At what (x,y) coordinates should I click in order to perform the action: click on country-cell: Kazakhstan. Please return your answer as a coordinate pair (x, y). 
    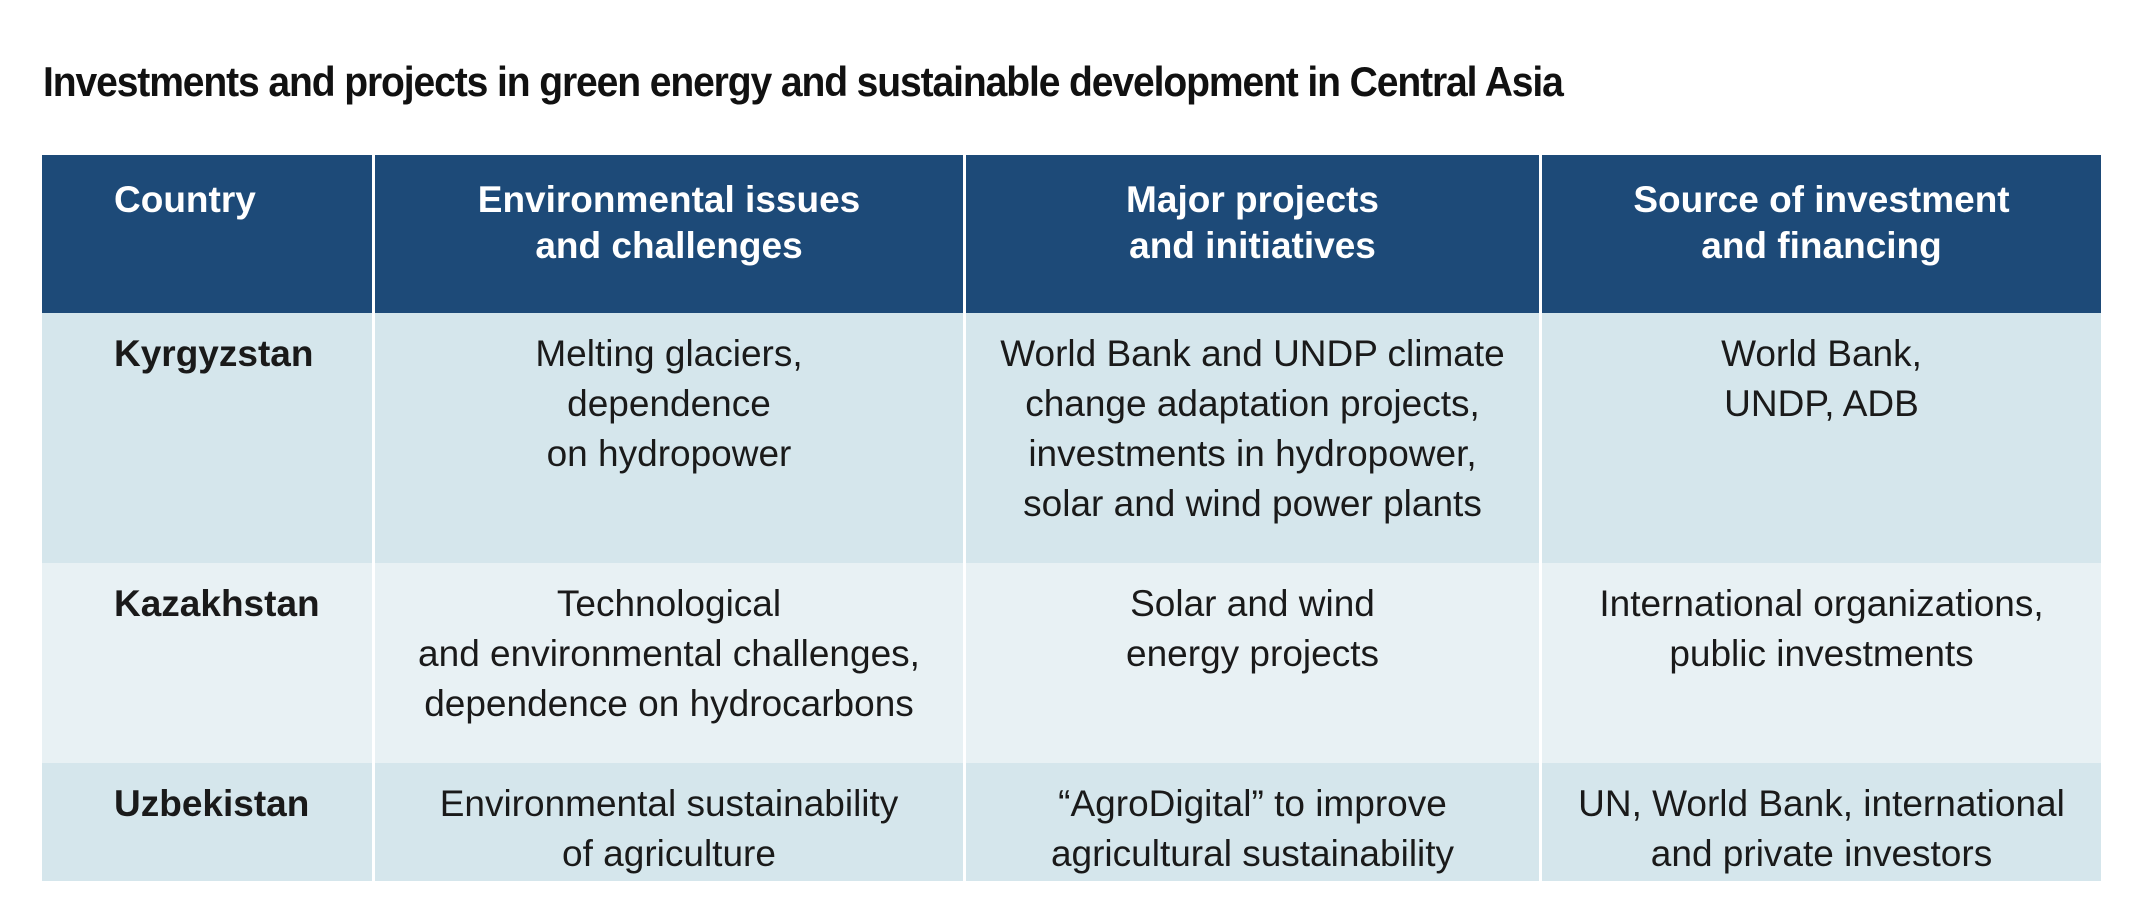
    Looking at the image, I should click on (207, 663).